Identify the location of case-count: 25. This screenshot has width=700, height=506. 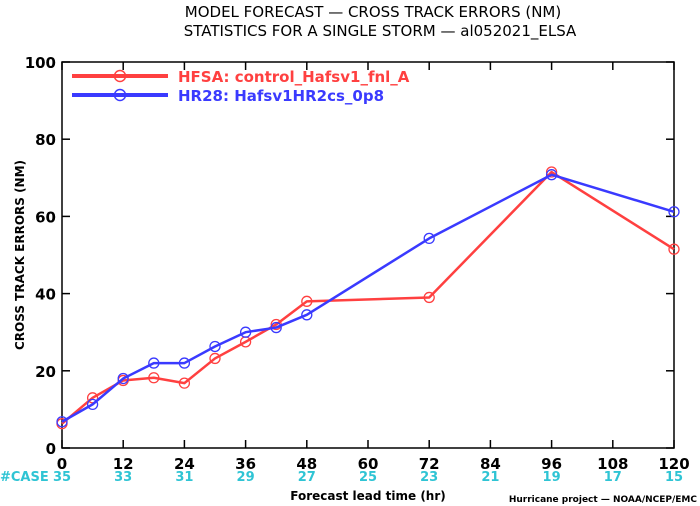
(368, 477).